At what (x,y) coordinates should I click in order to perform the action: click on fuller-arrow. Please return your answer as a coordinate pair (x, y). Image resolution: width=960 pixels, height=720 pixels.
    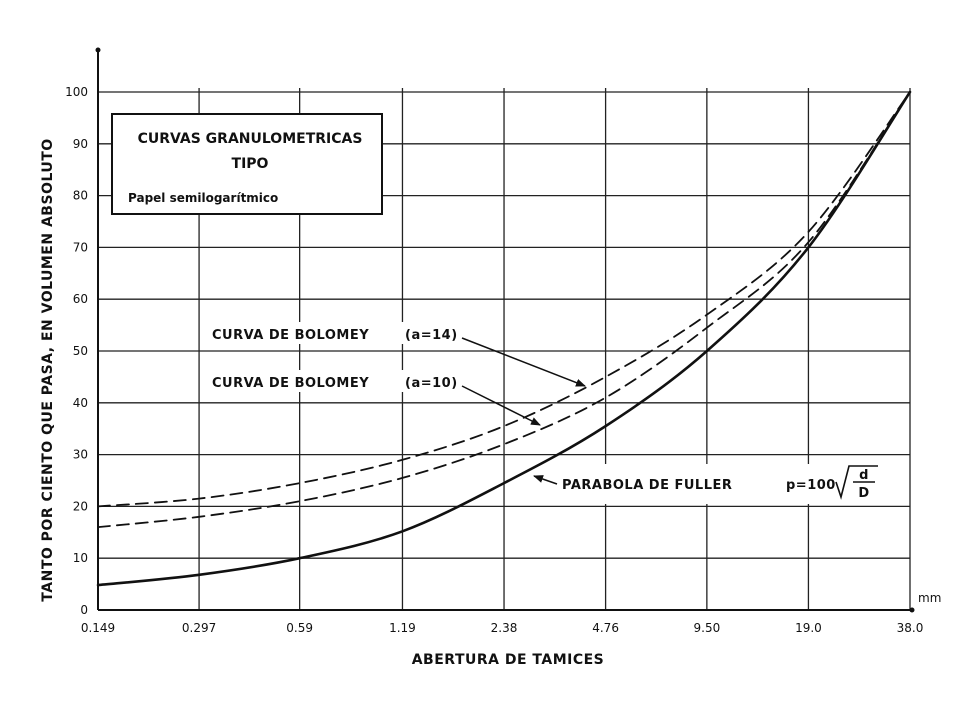
    Looking at the image, I should click on (545, 480).